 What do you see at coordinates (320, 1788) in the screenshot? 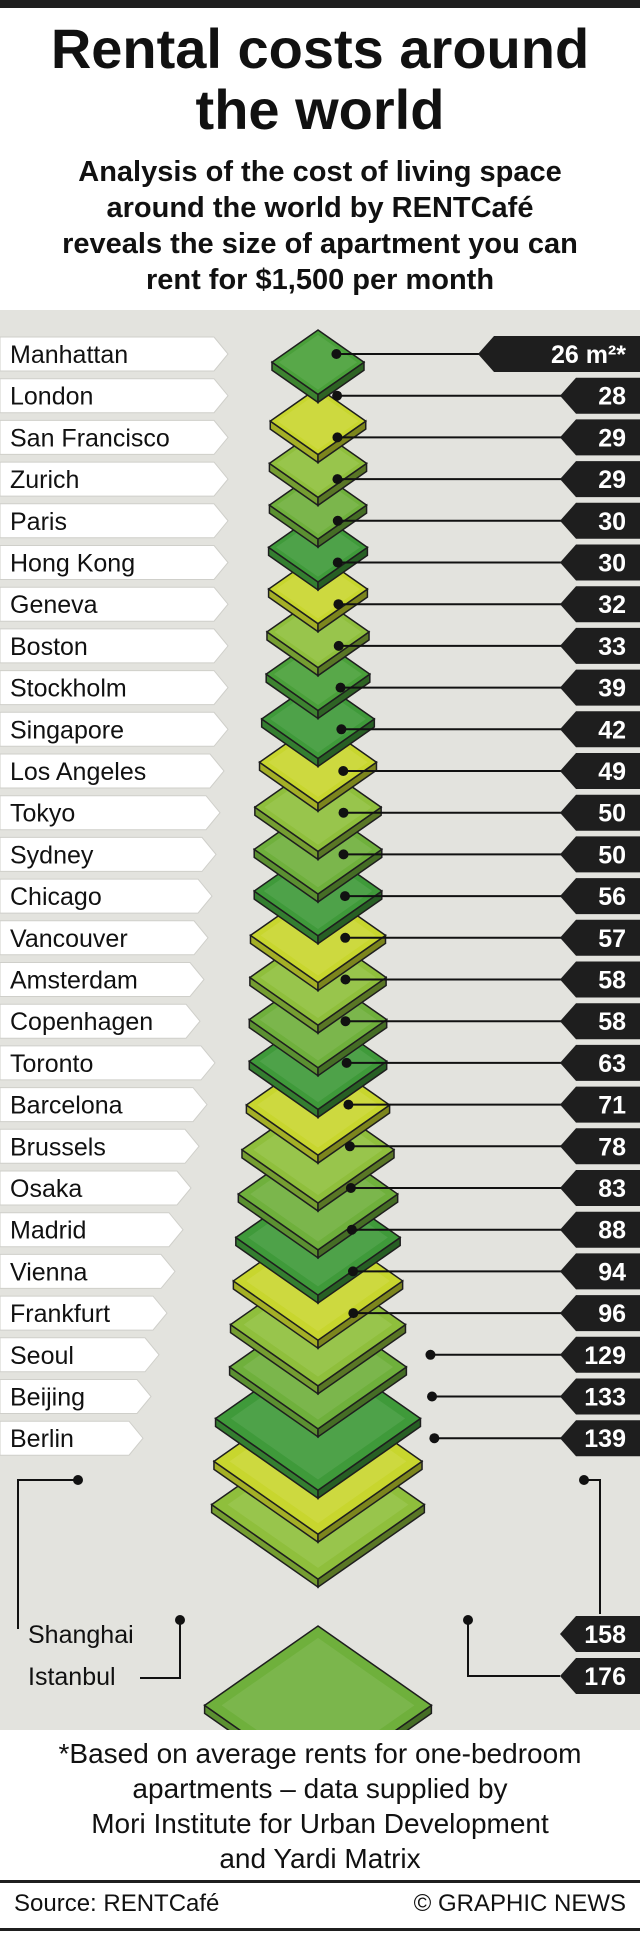
I see `footnote-line-2: apartments – data supplied by` at bounding box center [320, 1788].